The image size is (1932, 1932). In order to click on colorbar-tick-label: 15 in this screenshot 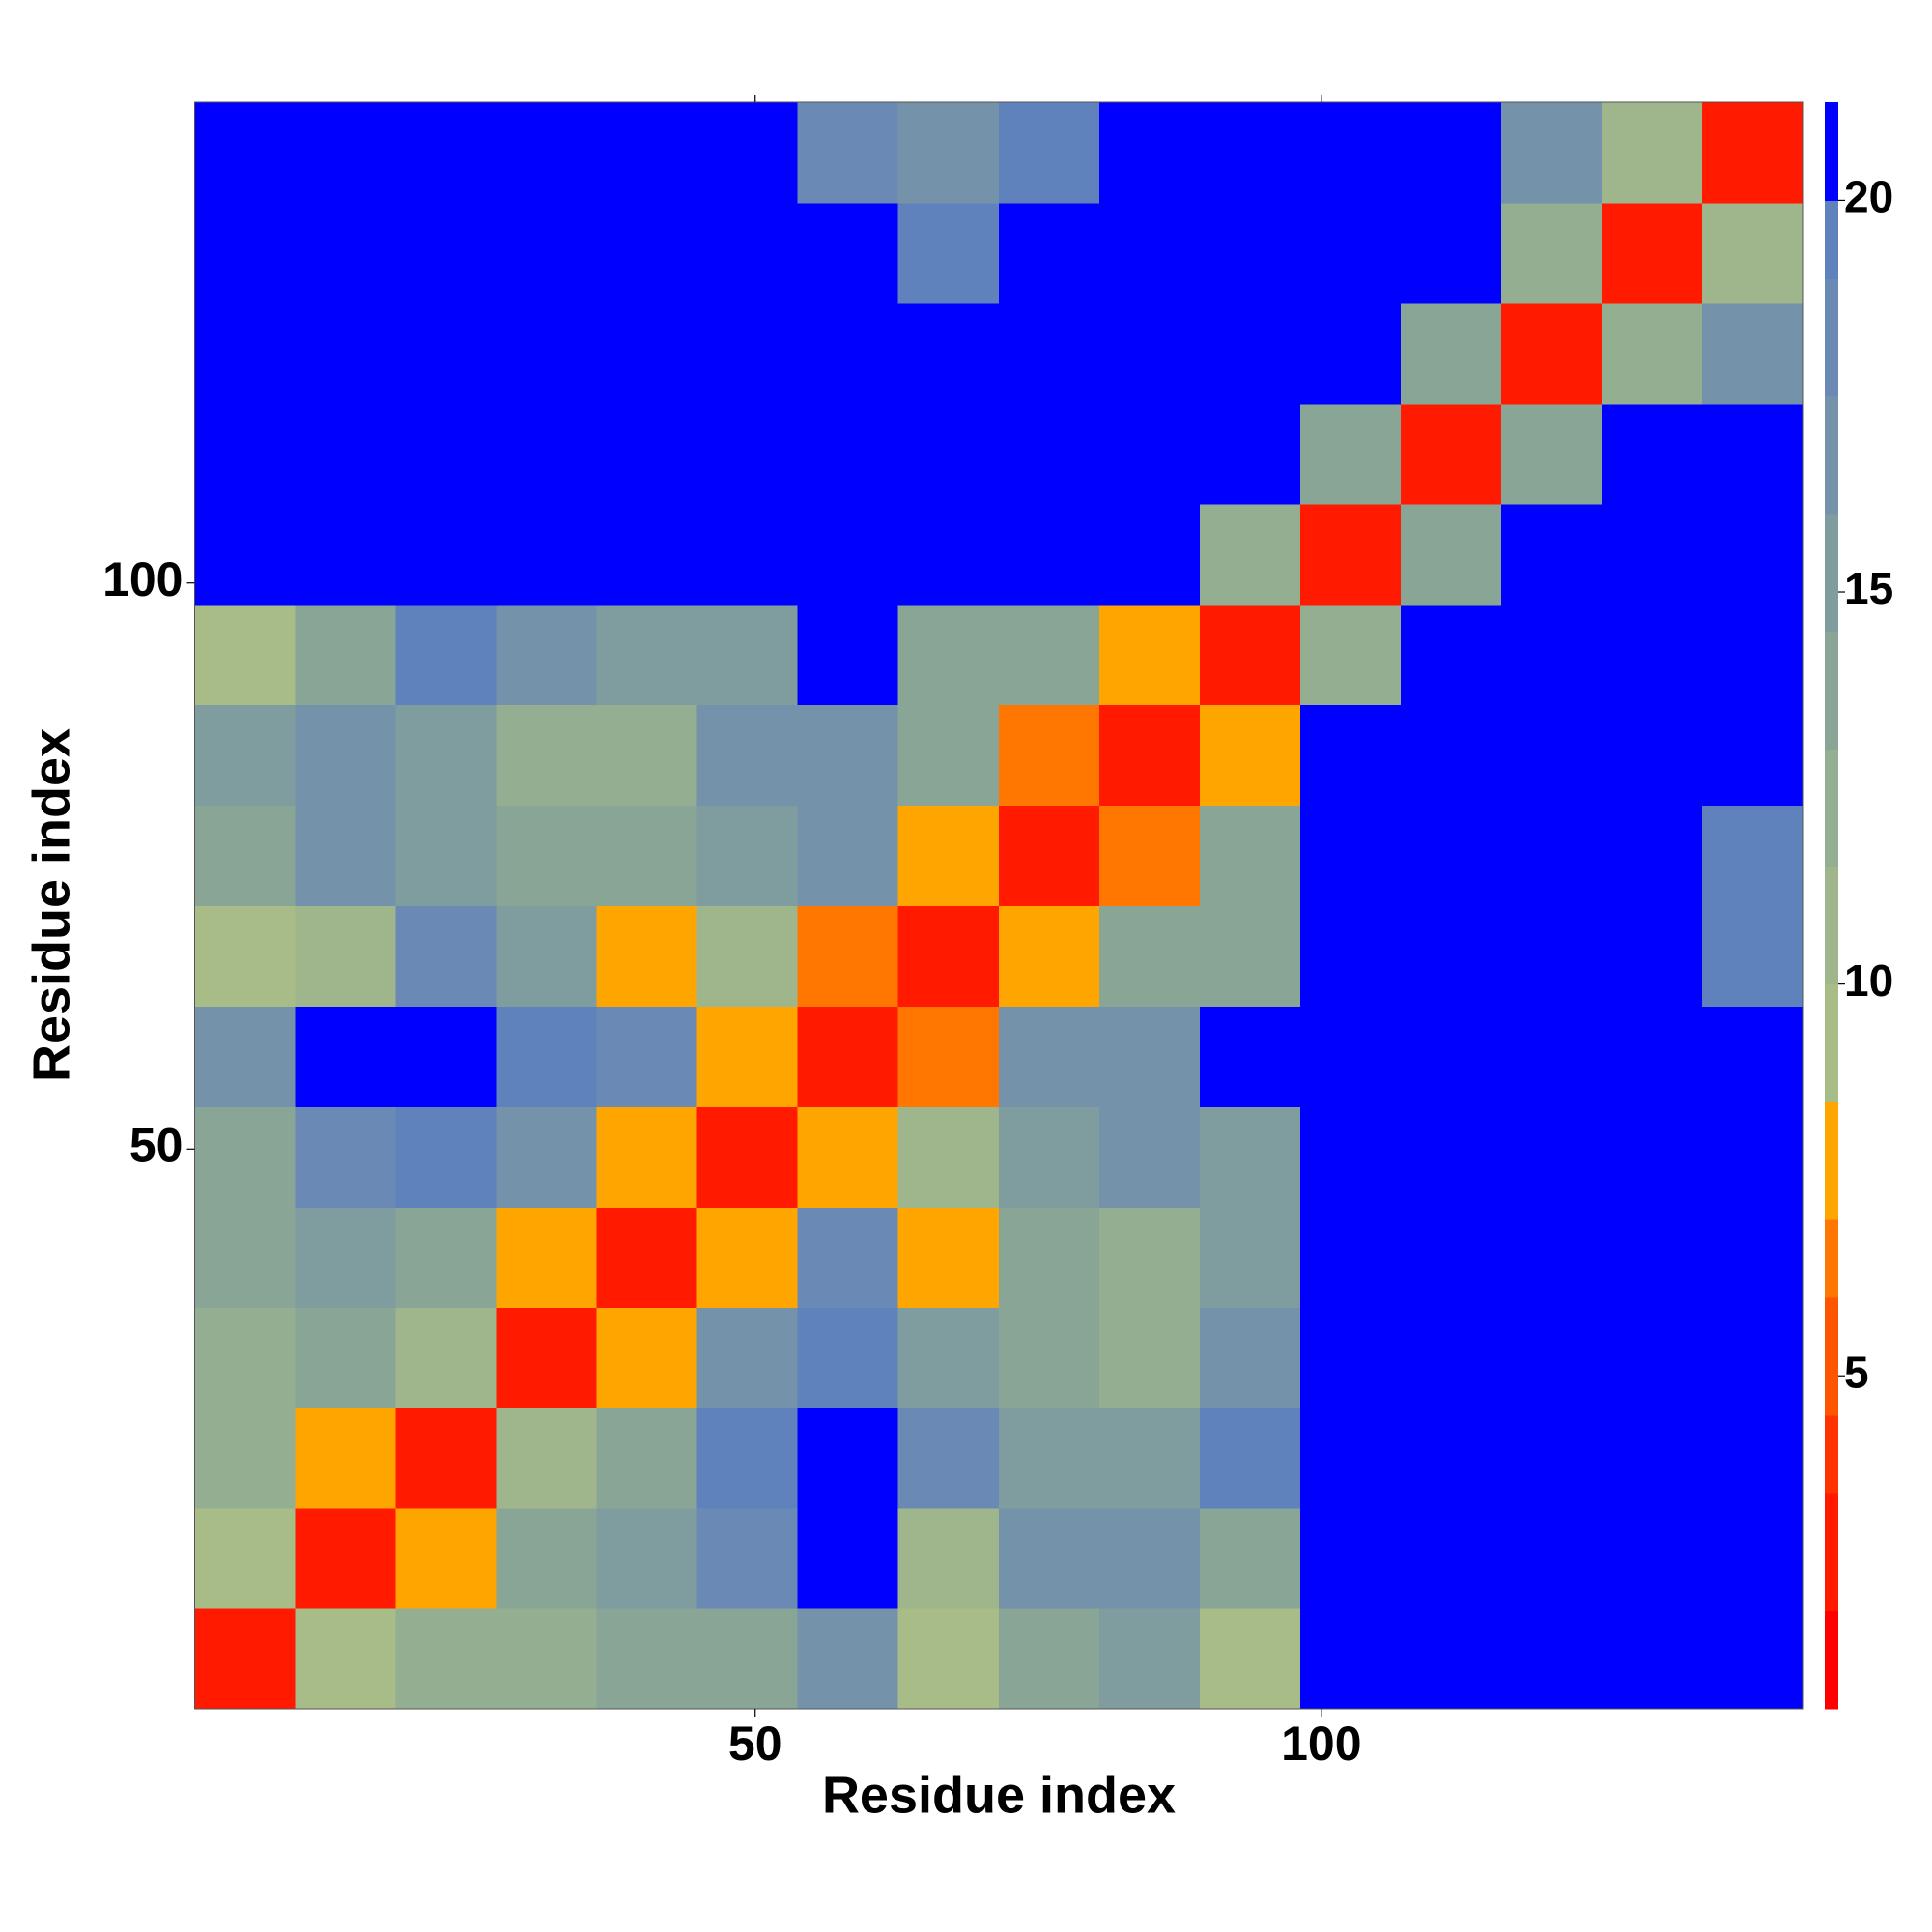, I will do `click(1868, 588)`.